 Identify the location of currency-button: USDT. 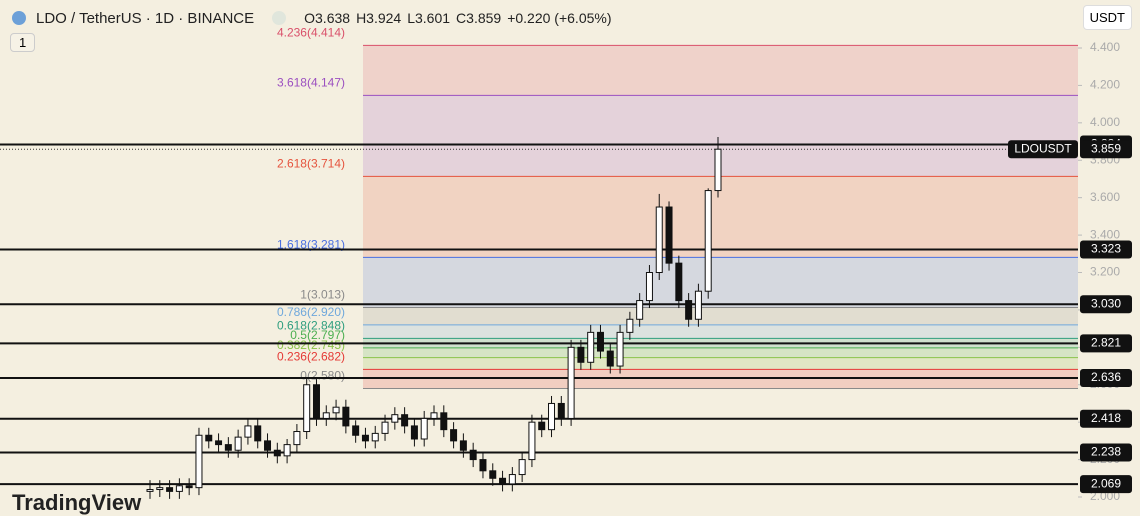
(1107, 17).